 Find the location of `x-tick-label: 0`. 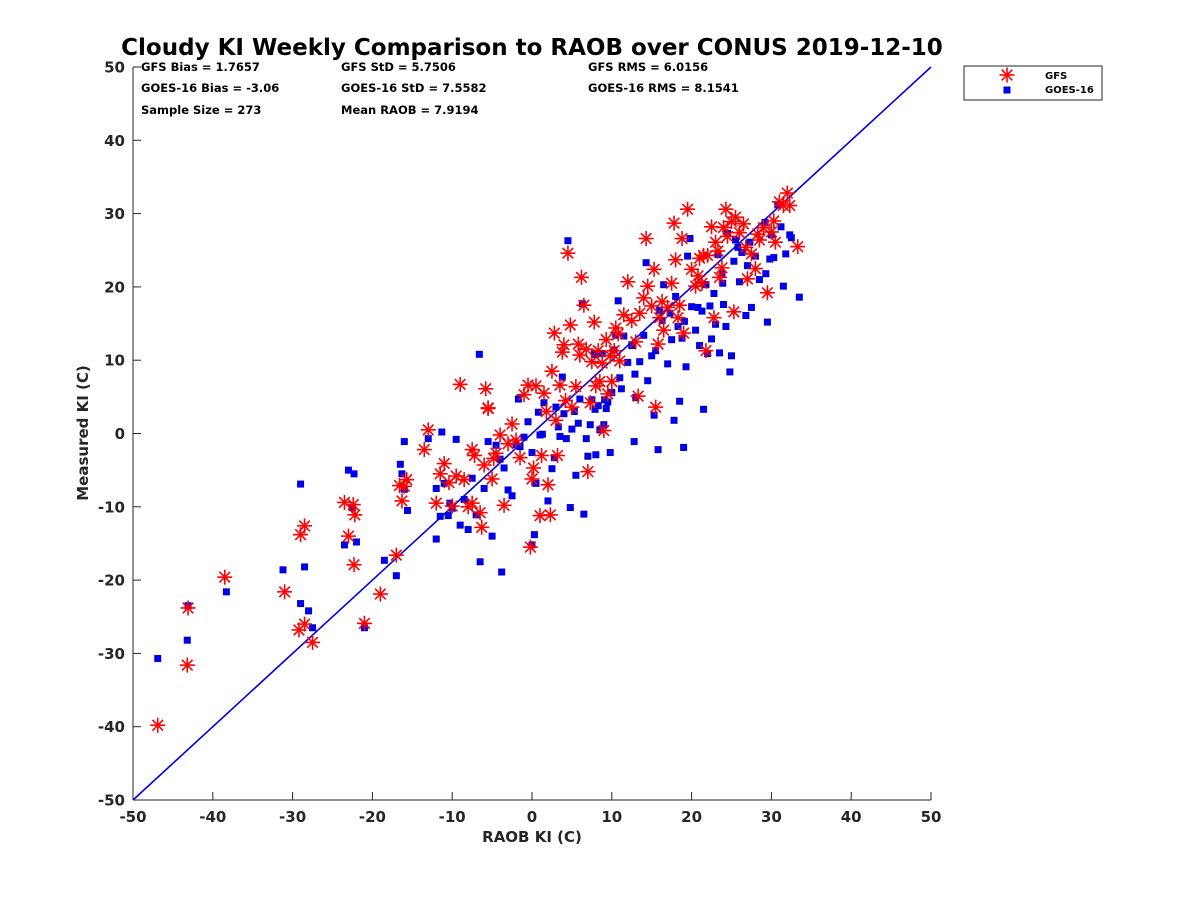

x-tick-label: 0 is located at coordinates (532, 817).